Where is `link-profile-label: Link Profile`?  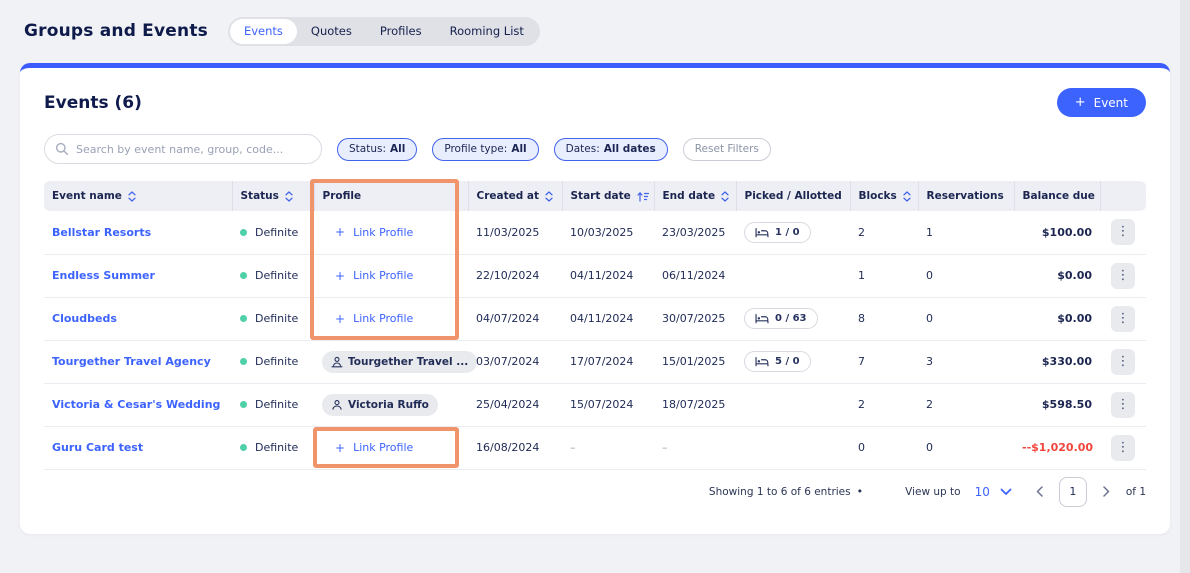
link-profile-label: Link Profile is located at coordinates (383, 318).